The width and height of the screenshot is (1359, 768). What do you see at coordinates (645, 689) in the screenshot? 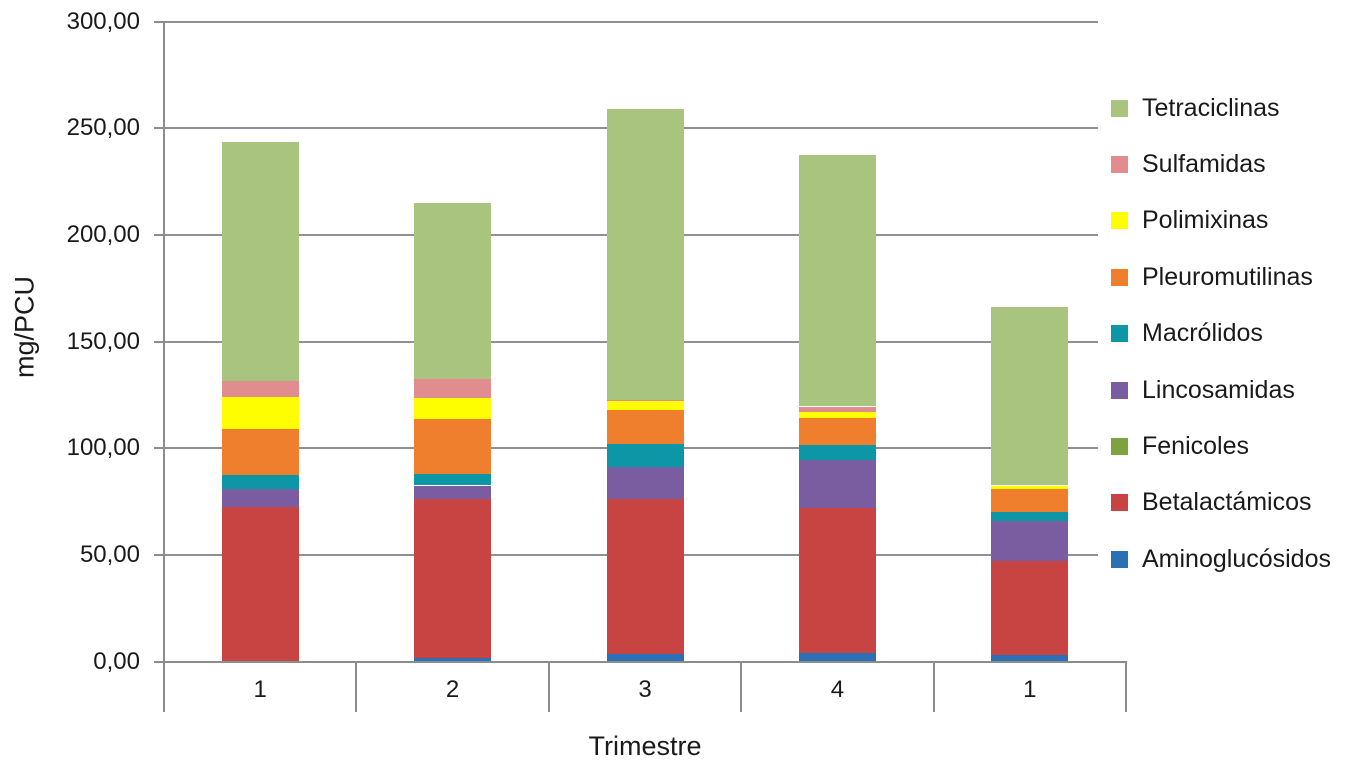
I see `x-category-label: 3` at bounding box center [645, 689].